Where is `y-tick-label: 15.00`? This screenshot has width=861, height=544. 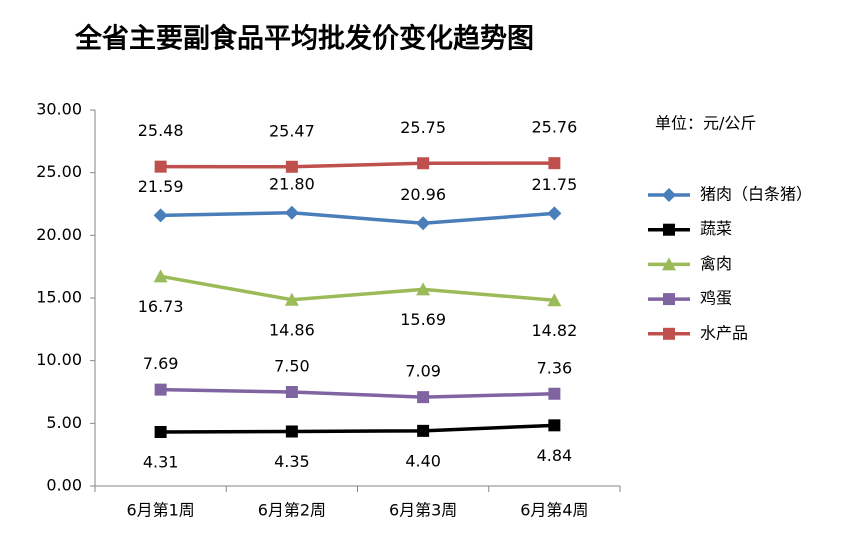 y-tick-label: 15.00 is located at coordinates (59, 297).